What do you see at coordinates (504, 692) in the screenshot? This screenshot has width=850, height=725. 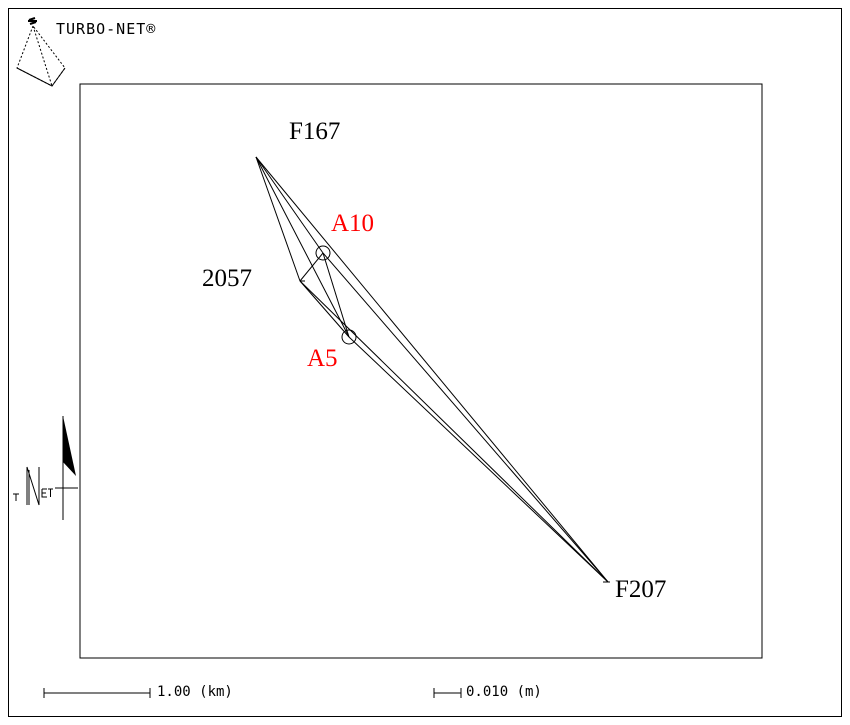 I see `error-scale-label: 0.010 (m)` at bounding box center [504, 692].